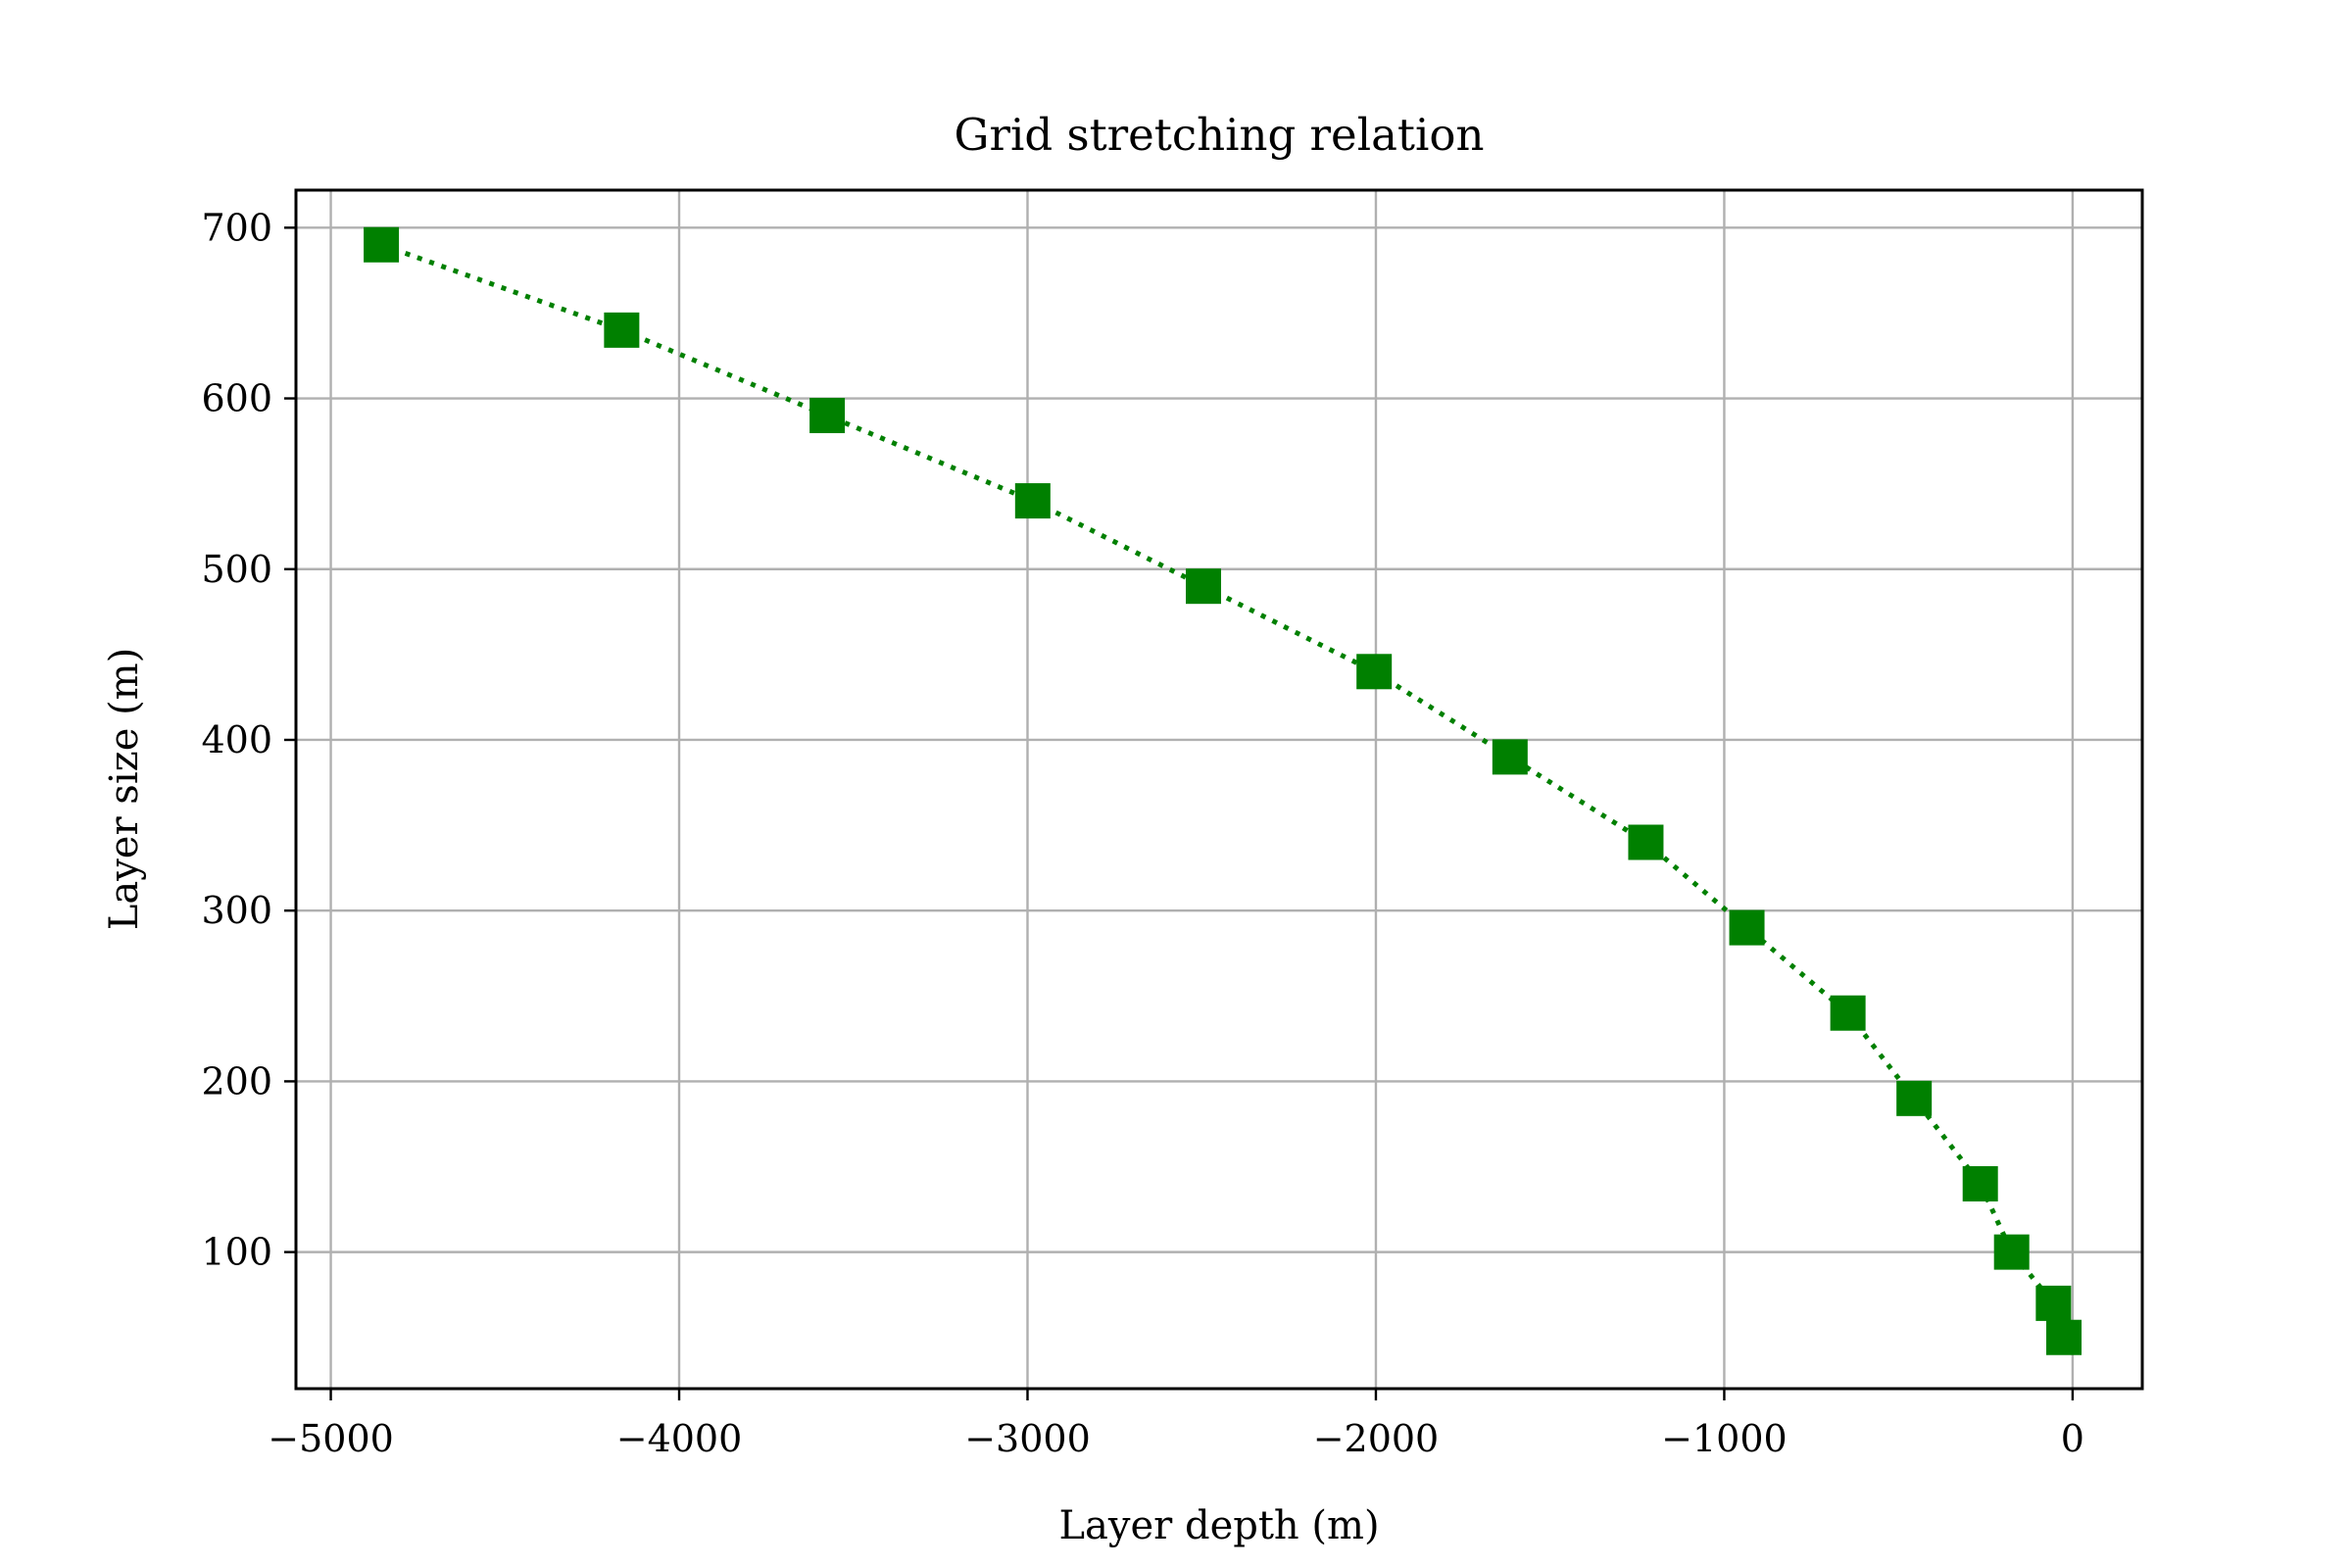 The height and width of the screenshot is (1568, 2352). I want to click on y-tick-label: 100, so click(236, 1252).